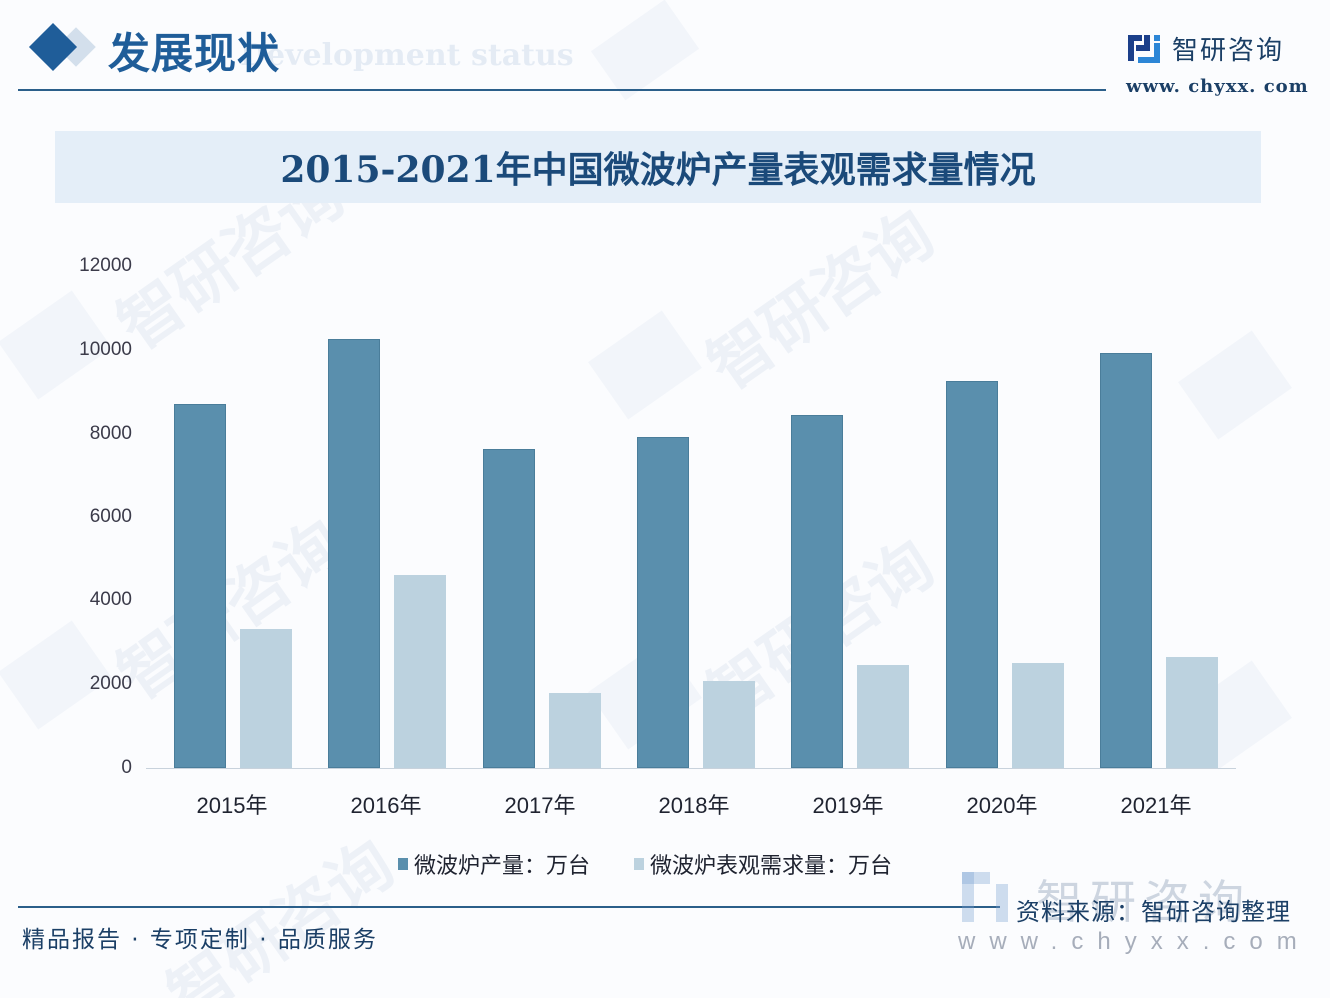 This screenshot has width=1330, height=998. I want to click on legend-label-demand: 微波炉表观需求量：万台, so click(771, 866).